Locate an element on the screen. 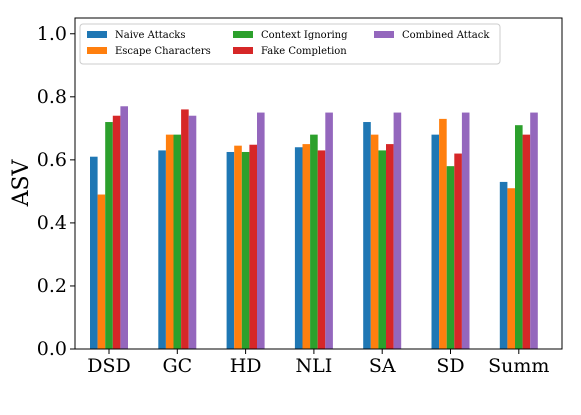 Image resolution: width=581 pixels, height=415 pixels. y-tick-label: 0.6 is located at coordinates (52, 160).